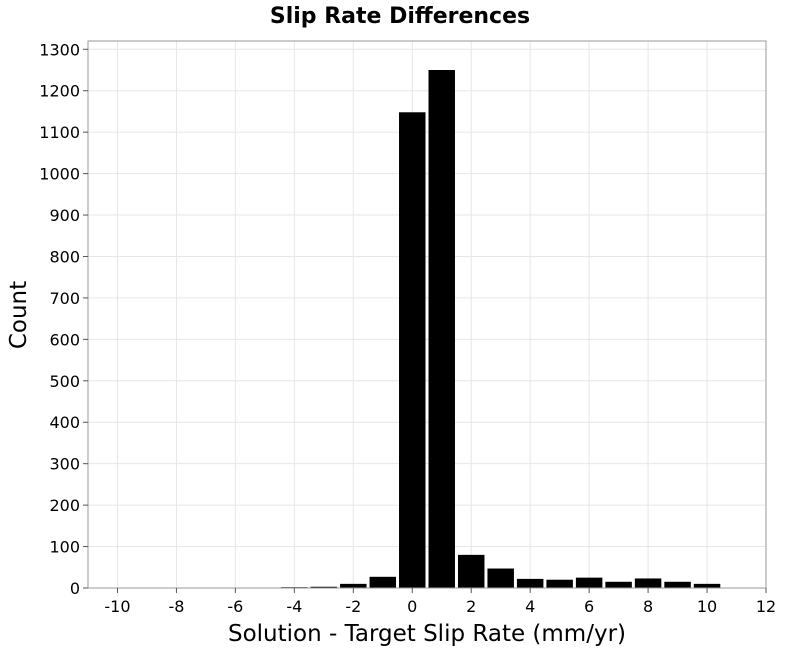 The image size is (800, 650). What do you see at coordinates (530, 606) in the screenshot?
I see `x-tick-label: 4` at bounding box center [530, 606].